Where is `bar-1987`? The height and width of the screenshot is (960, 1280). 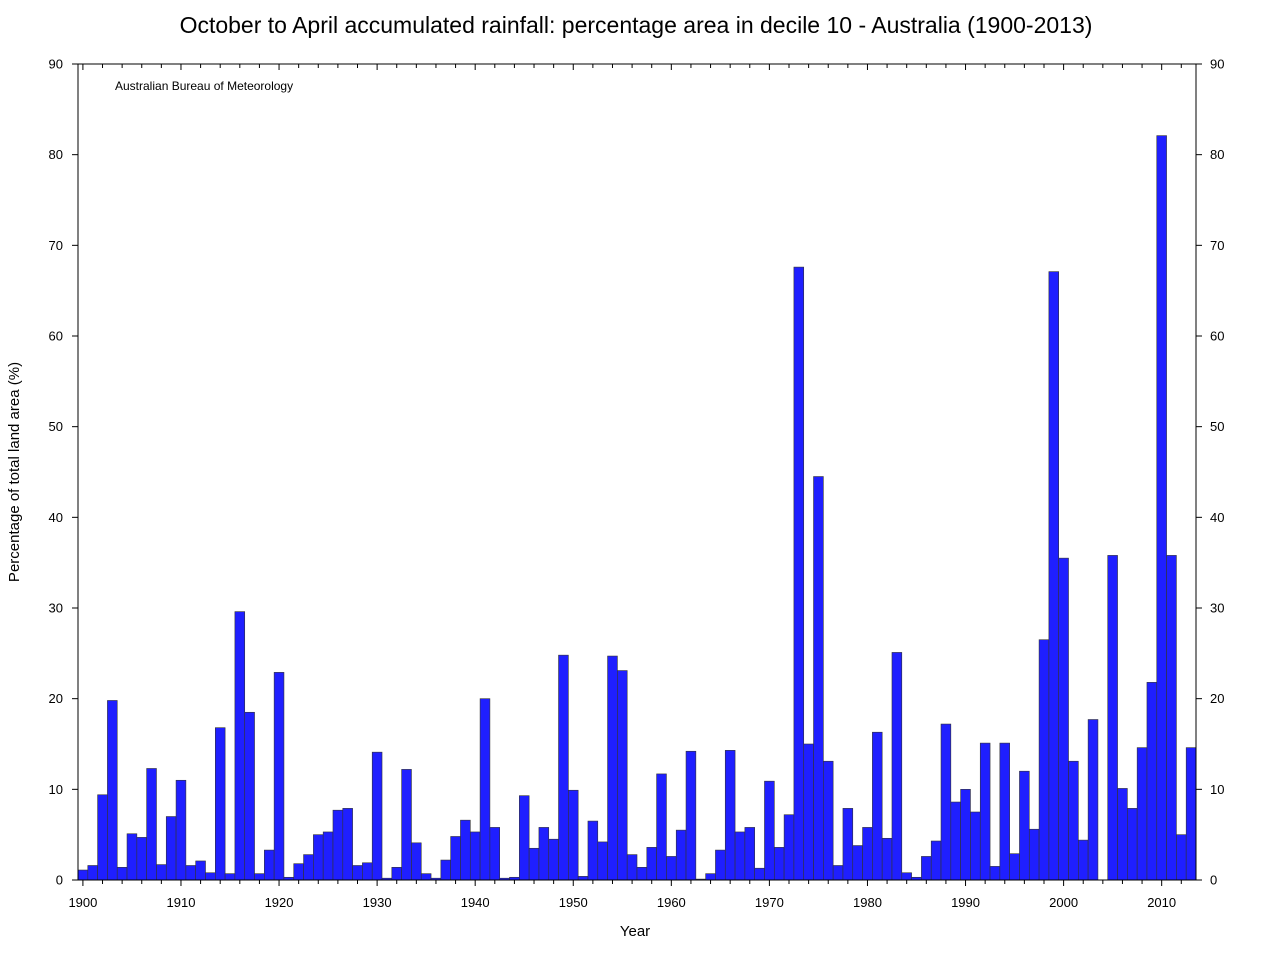
bar-1987 is located at coordinates (936, 860).